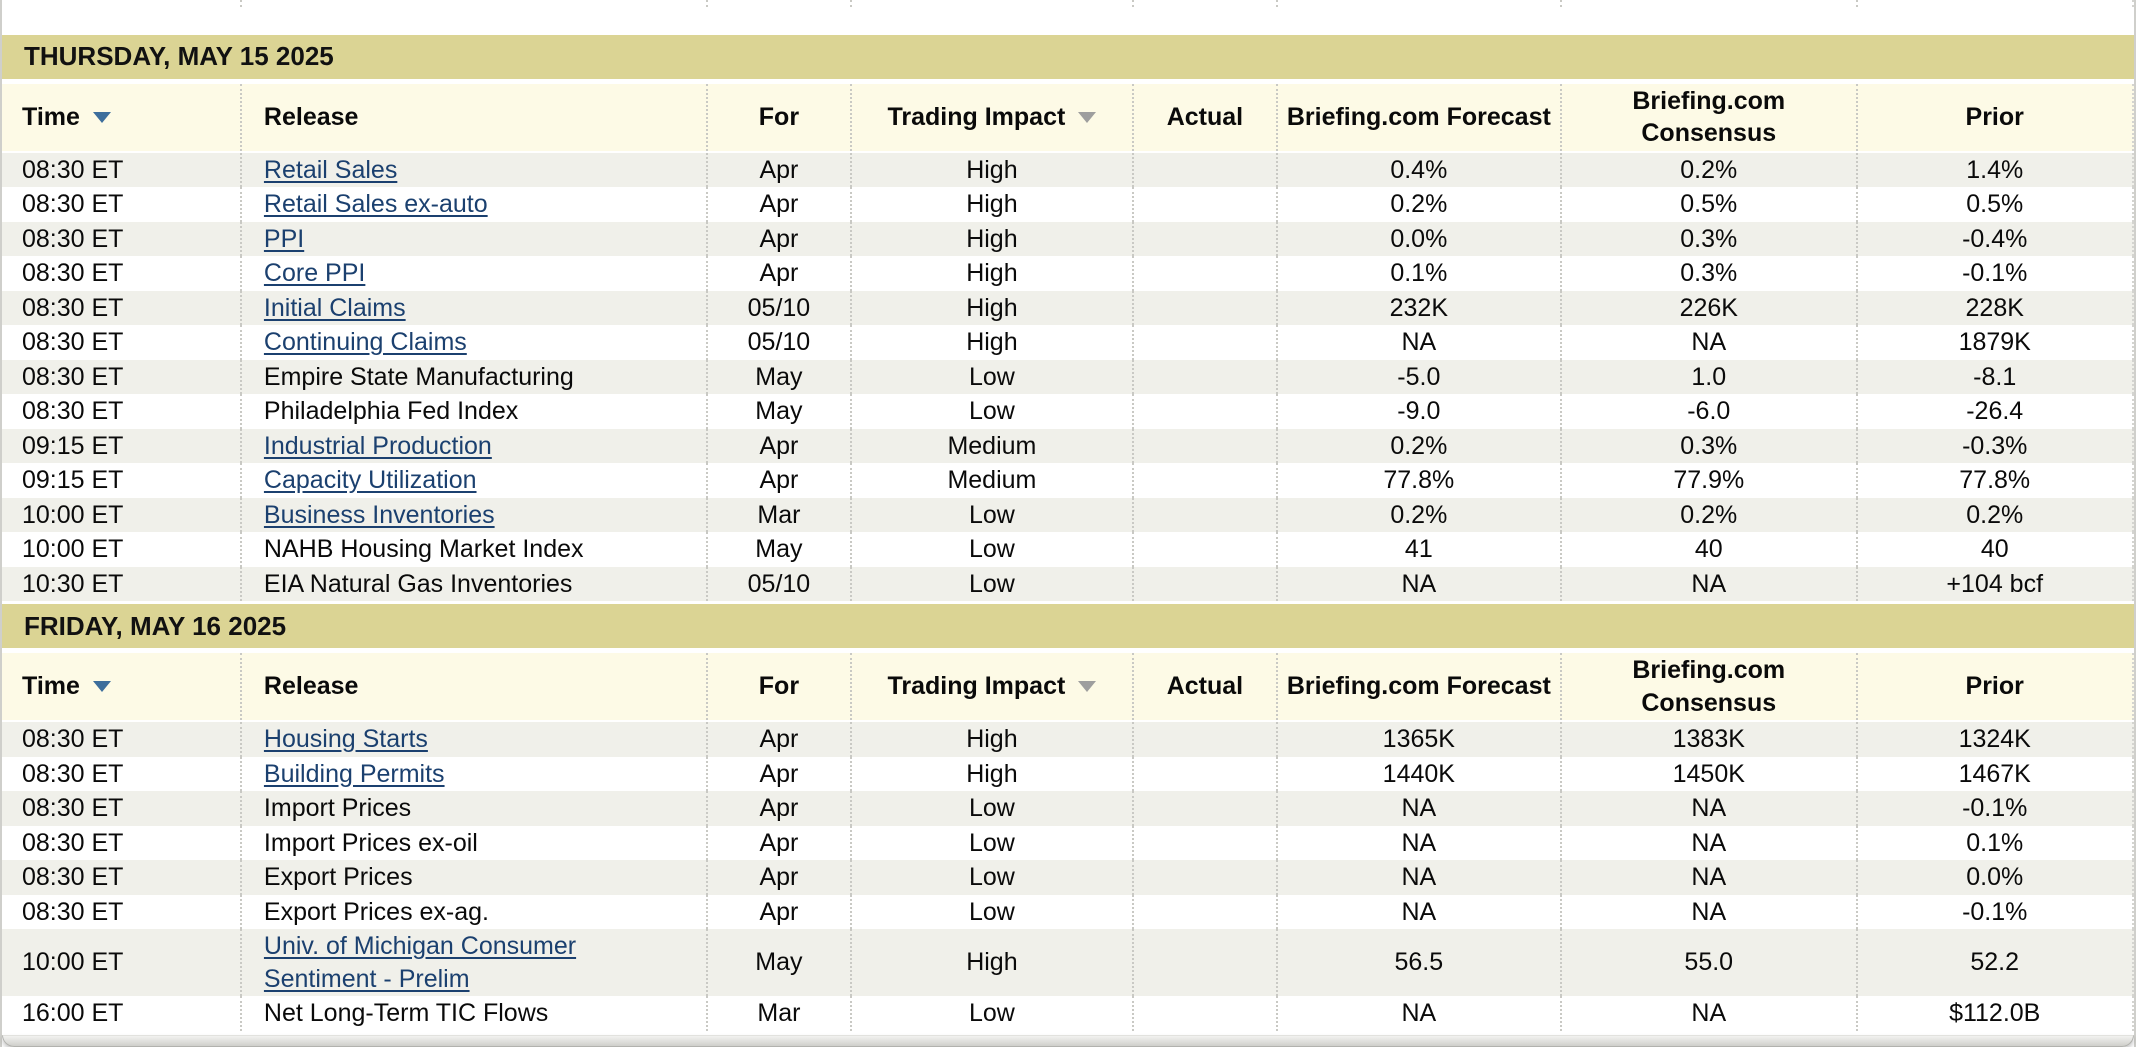  What do you see at coordinates (375, 204) in the screenshot?
I see `release-link: Retail Sales ex-auto` at bounding box center [375, 204].